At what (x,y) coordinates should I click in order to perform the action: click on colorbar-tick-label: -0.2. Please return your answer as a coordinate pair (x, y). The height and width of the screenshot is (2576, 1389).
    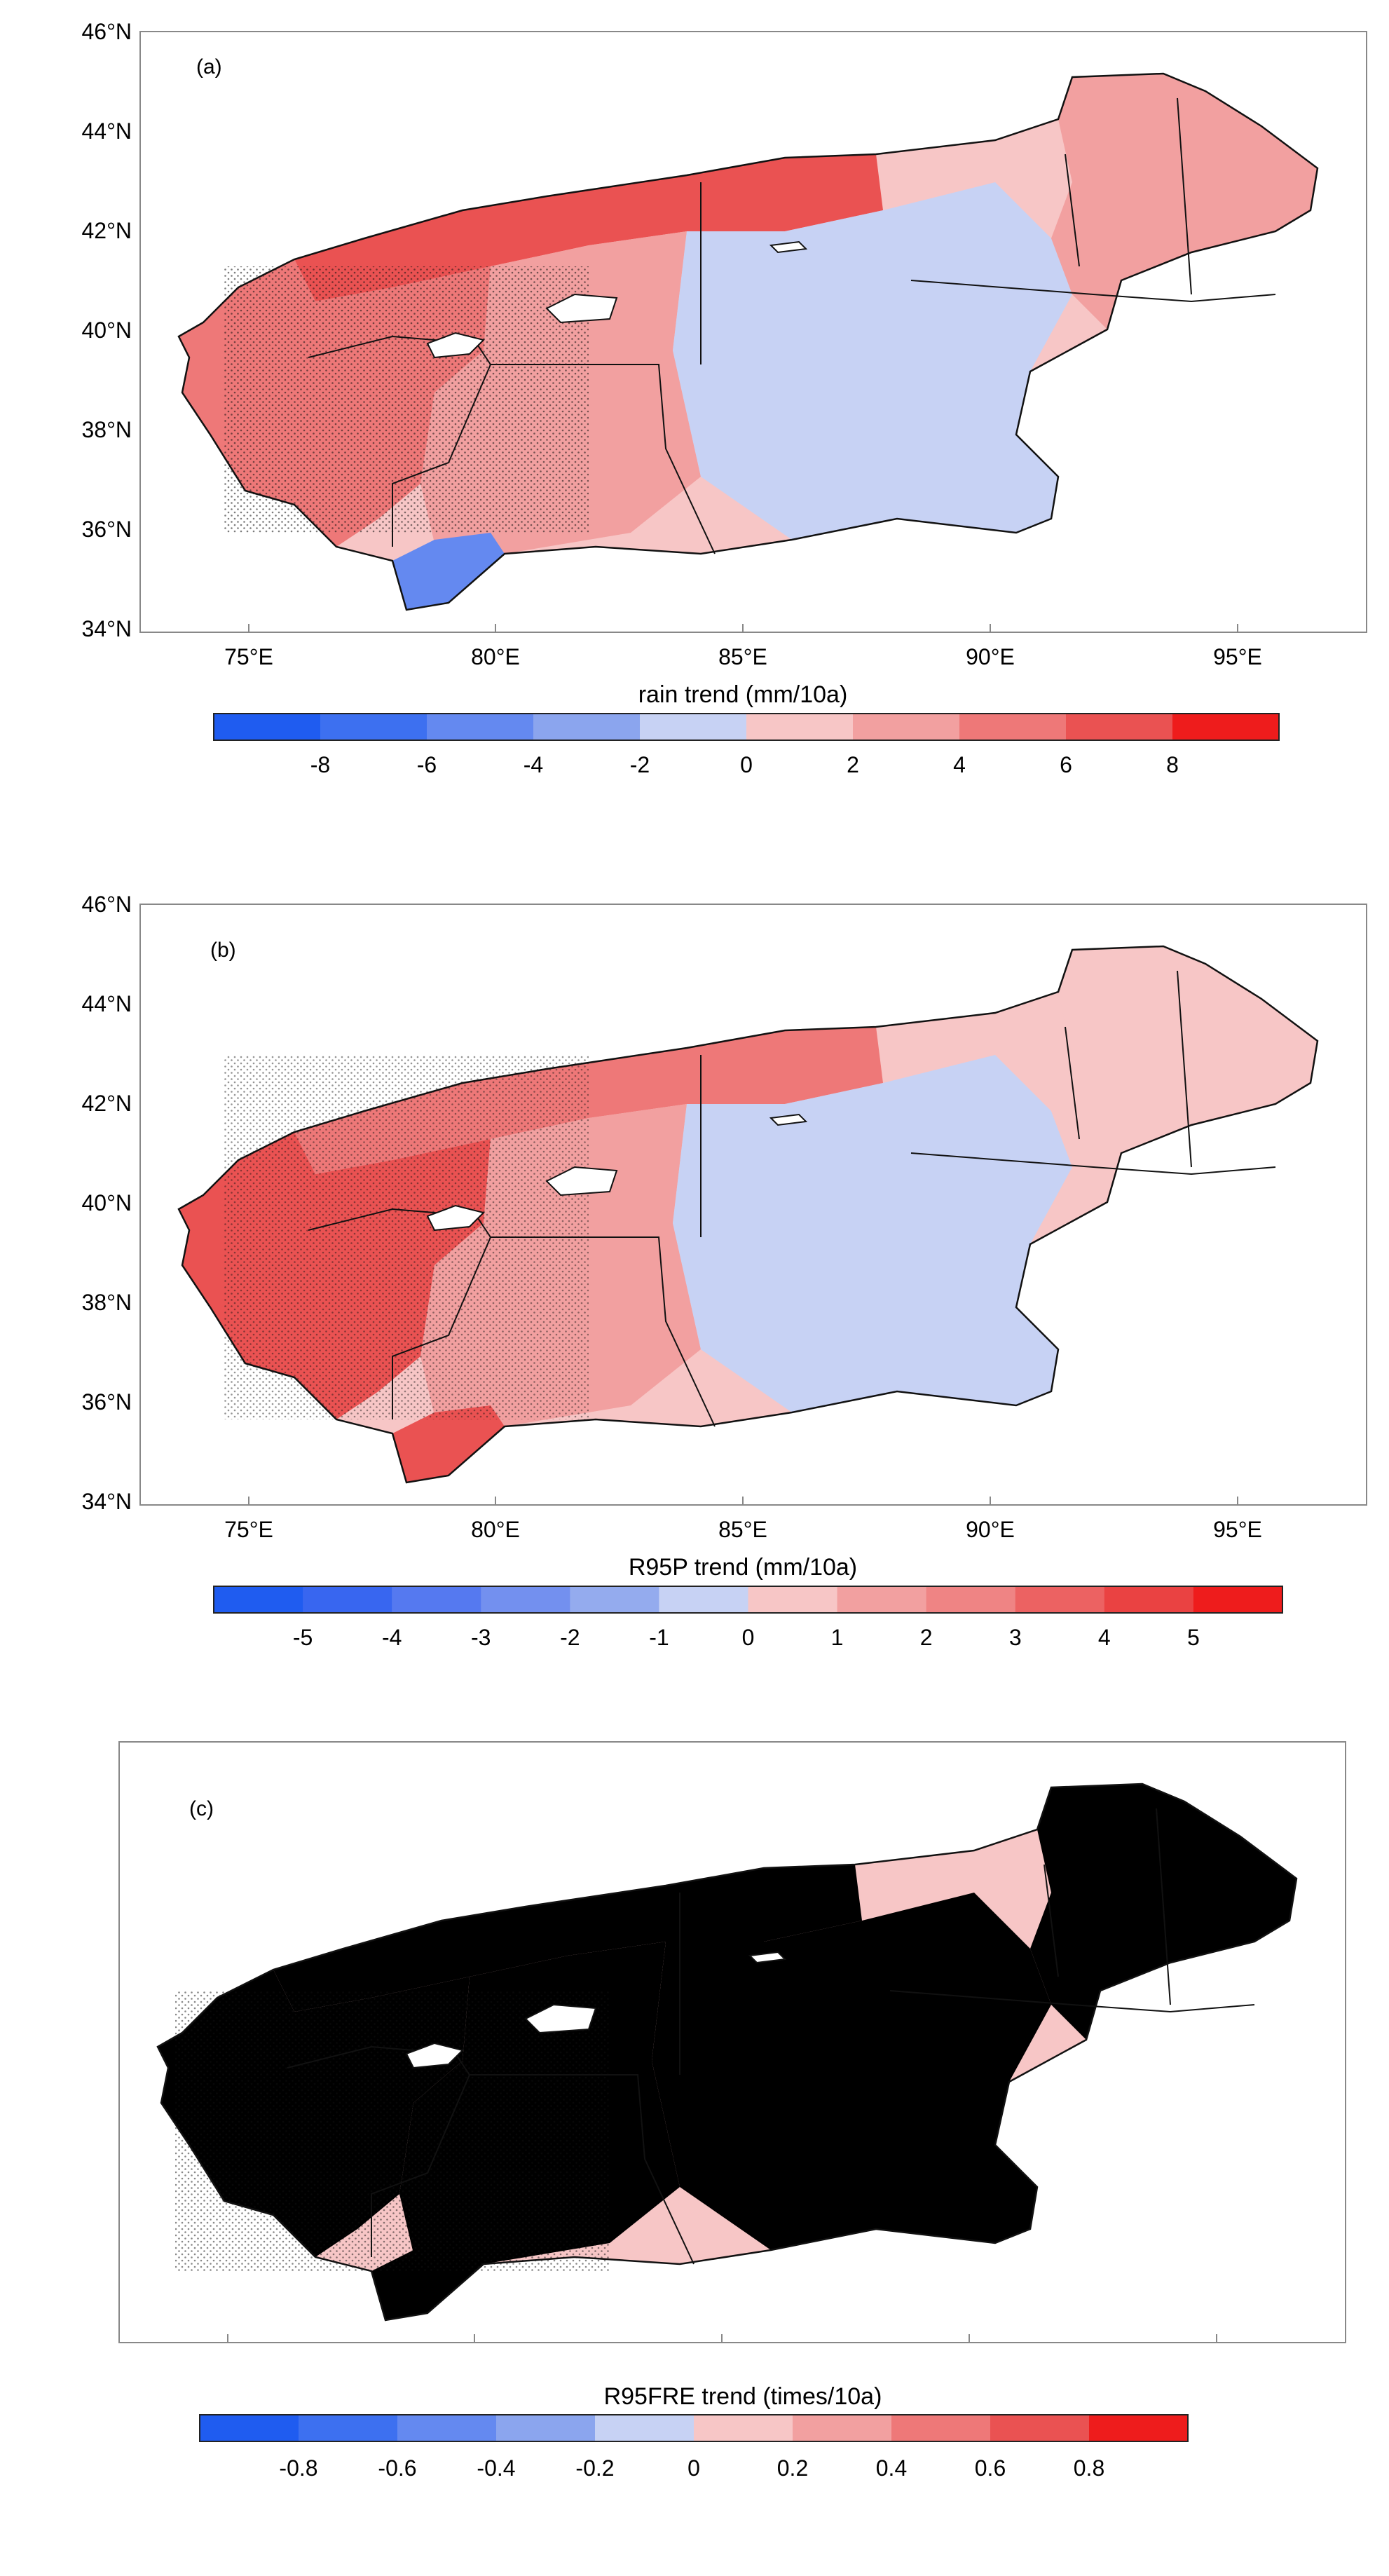
    Looking at the image, I should click on (594, 2468).